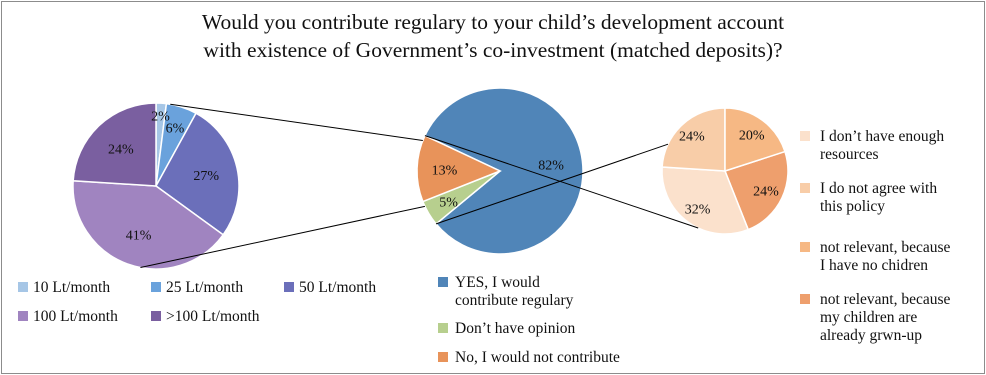  What do you see at coordinates (337, 287) in the screenshot?
I see `amount-legend-label-2: 50 Lt/month` at bounding box center [337, 287].